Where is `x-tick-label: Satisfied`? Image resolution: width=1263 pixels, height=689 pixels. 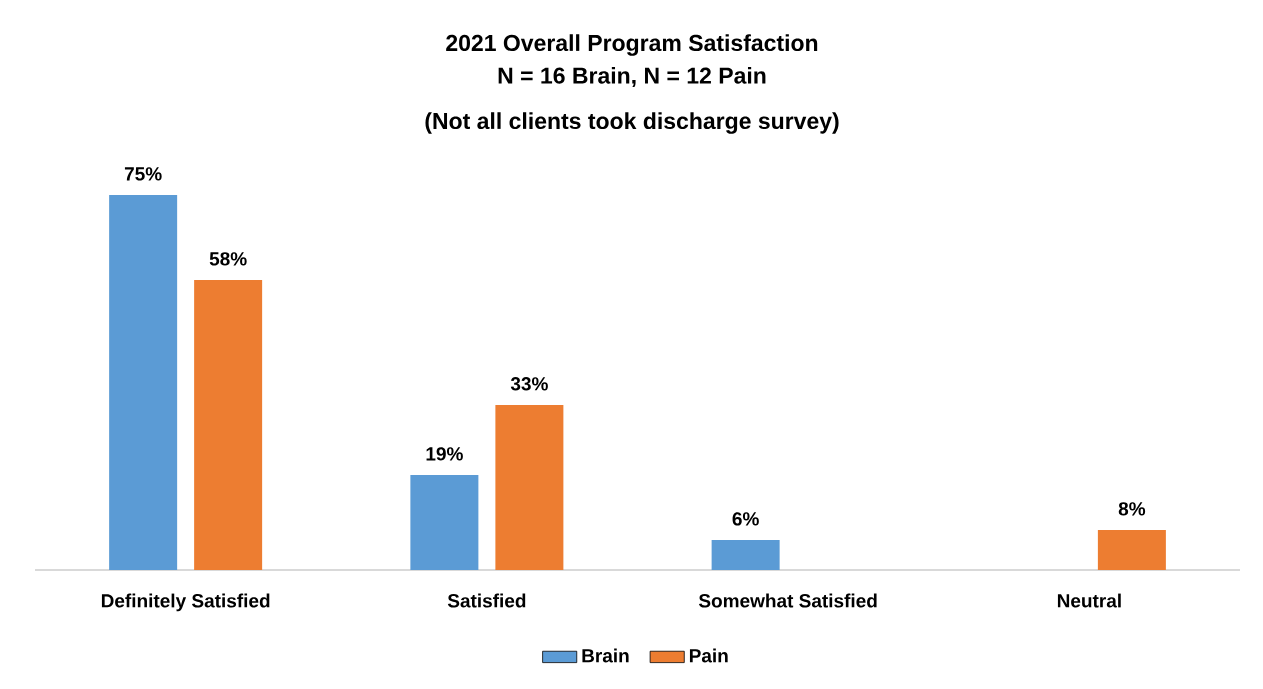 x-tick-label: Satisfied is located at coordinates (486, 600).